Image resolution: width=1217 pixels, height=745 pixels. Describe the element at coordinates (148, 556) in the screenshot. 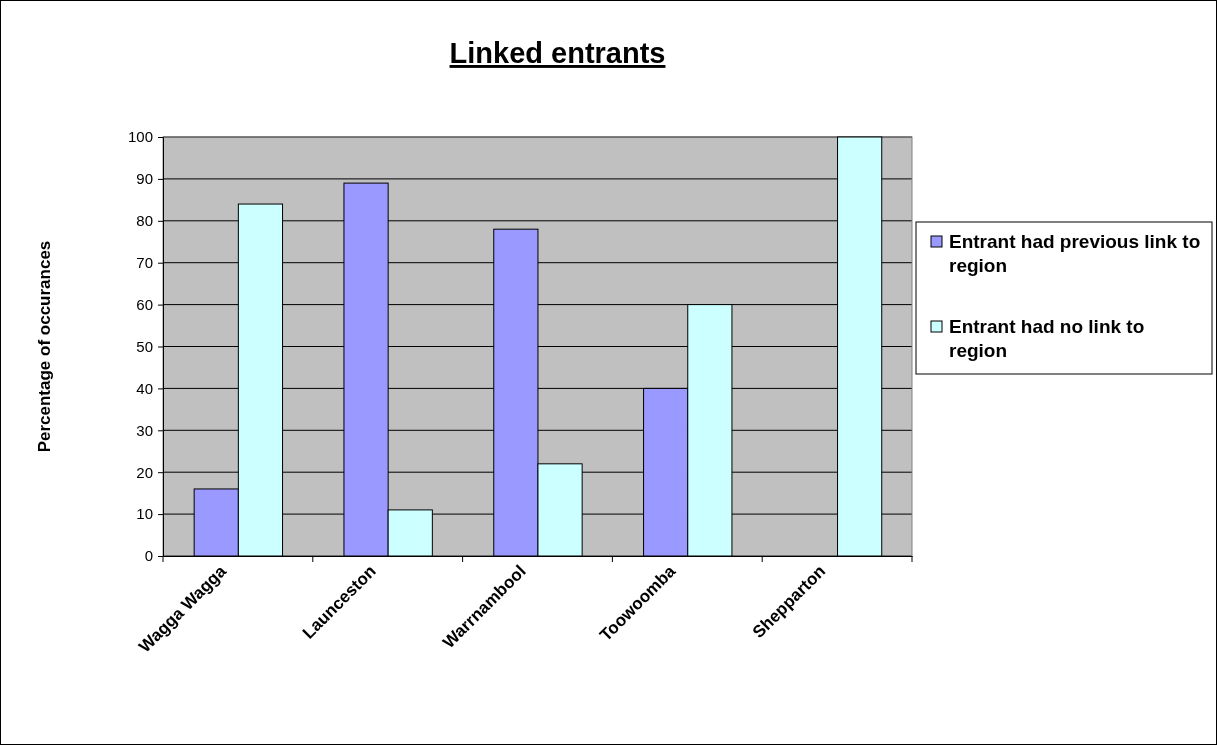

I see `y-tick-label: 0` at that location.